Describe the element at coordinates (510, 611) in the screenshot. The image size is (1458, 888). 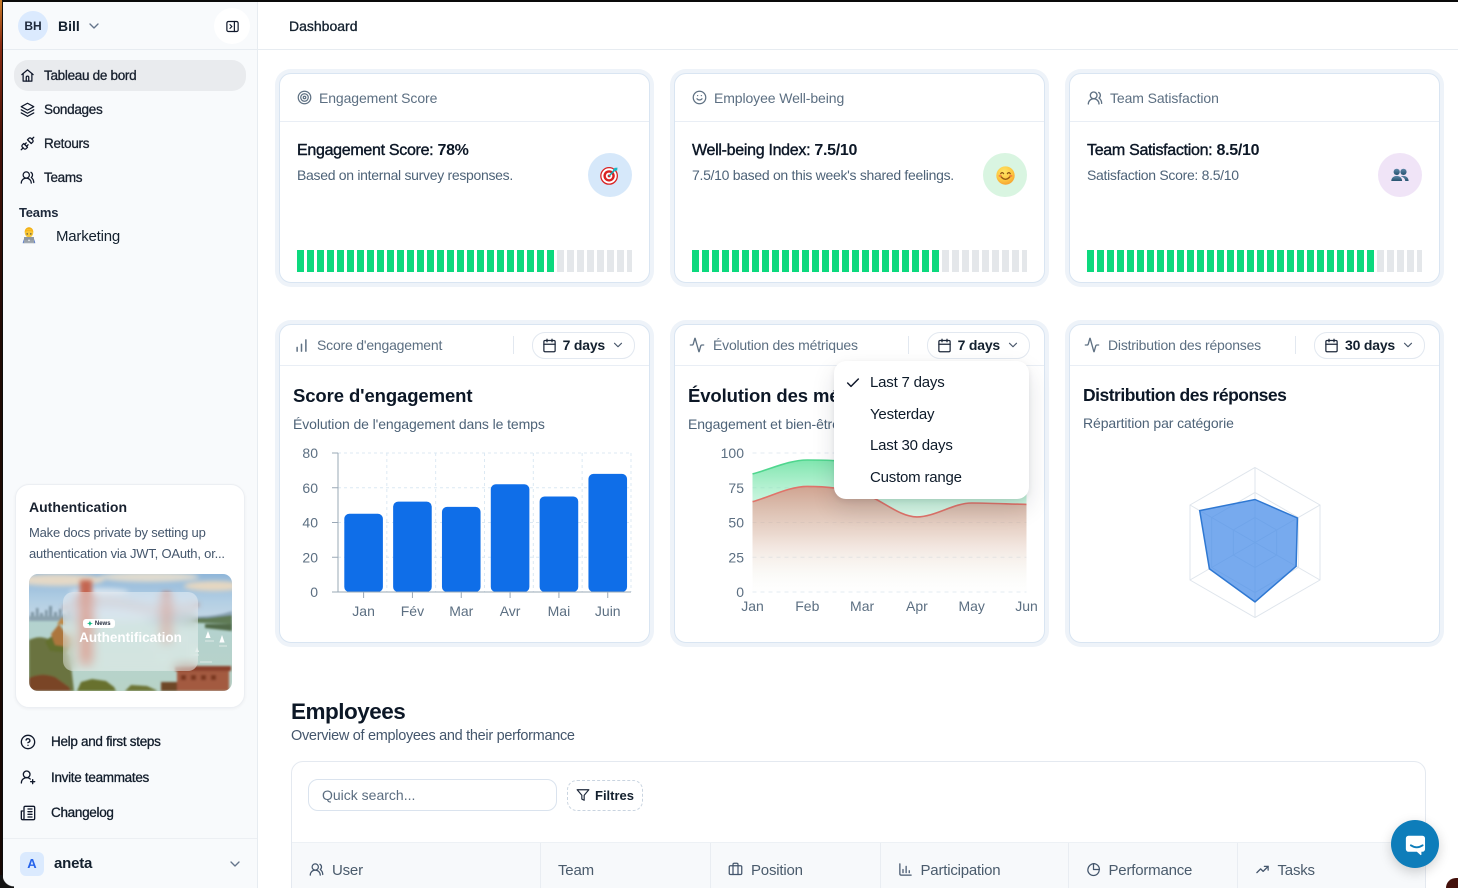
I see `svg-text: Avr` at that location.